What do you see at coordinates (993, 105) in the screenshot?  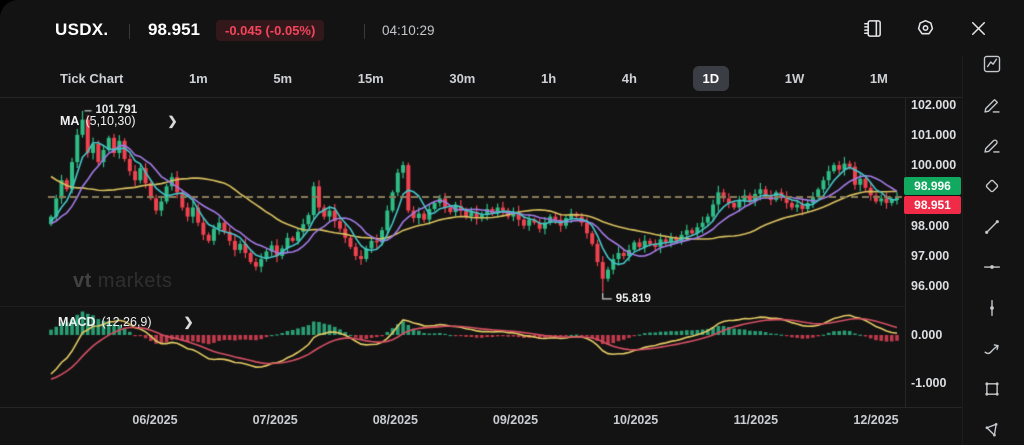 I see `pencil-icon` at bounding box center [993, 105].